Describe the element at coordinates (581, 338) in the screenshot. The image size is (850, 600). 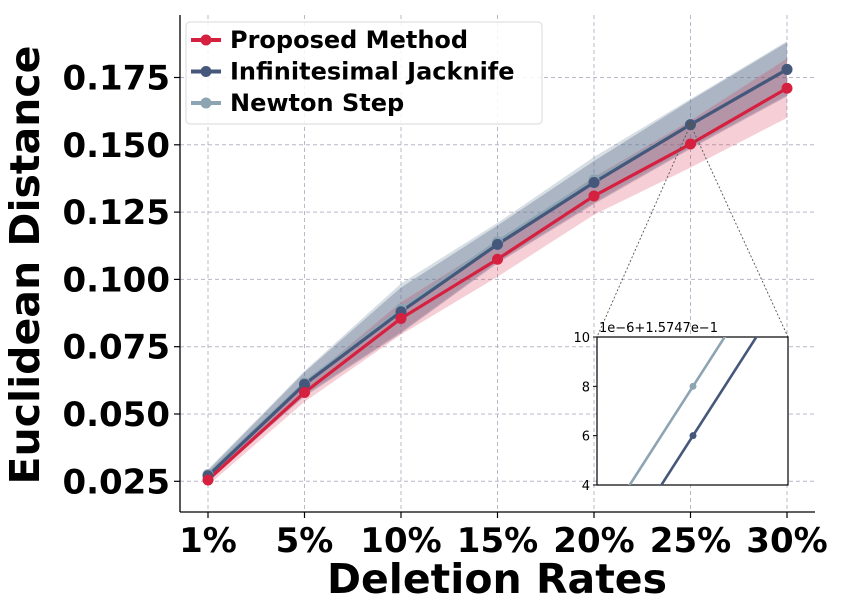
I see `inset-y-tick-label: 10` at that location.